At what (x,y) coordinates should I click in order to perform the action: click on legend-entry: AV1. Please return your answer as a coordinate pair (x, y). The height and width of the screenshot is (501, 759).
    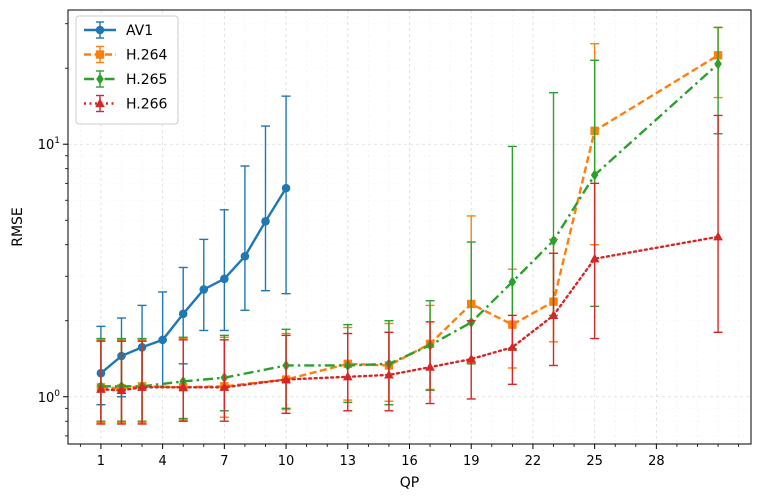
    Looking at the image, I should click on (118, 30).